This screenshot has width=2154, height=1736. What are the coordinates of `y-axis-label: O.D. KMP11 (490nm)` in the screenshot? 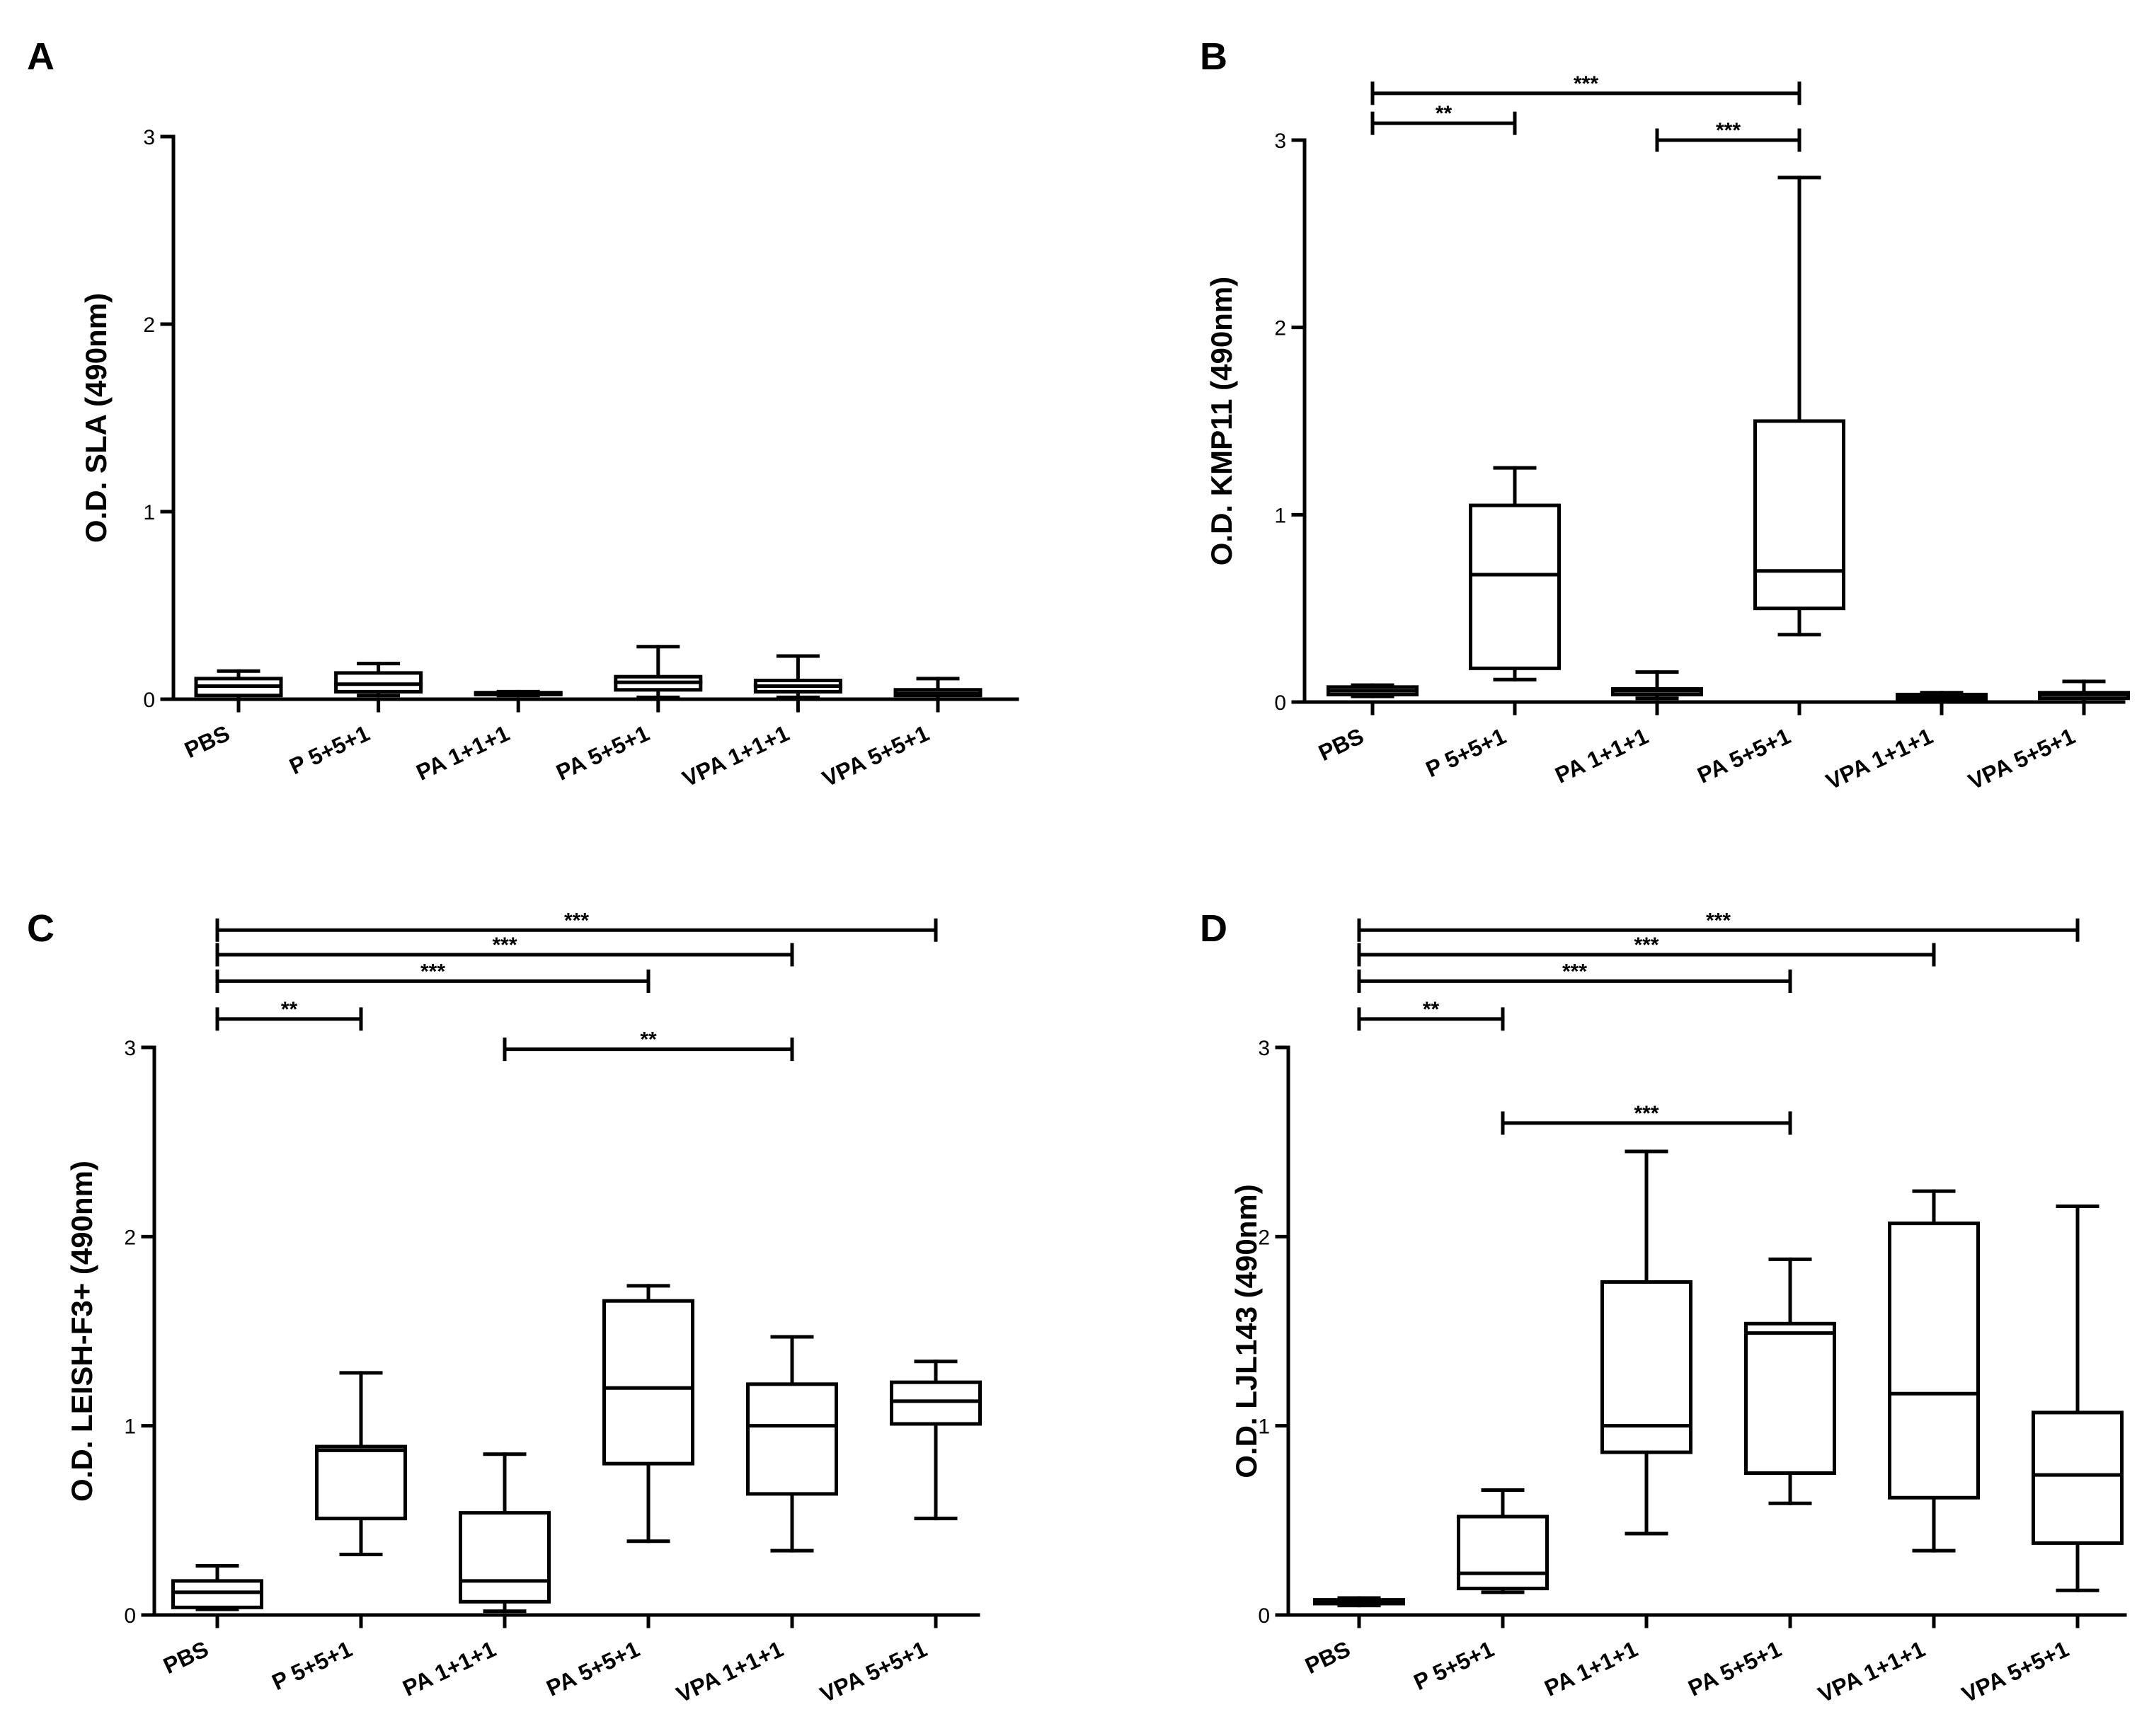 It's located at (1221, 421).